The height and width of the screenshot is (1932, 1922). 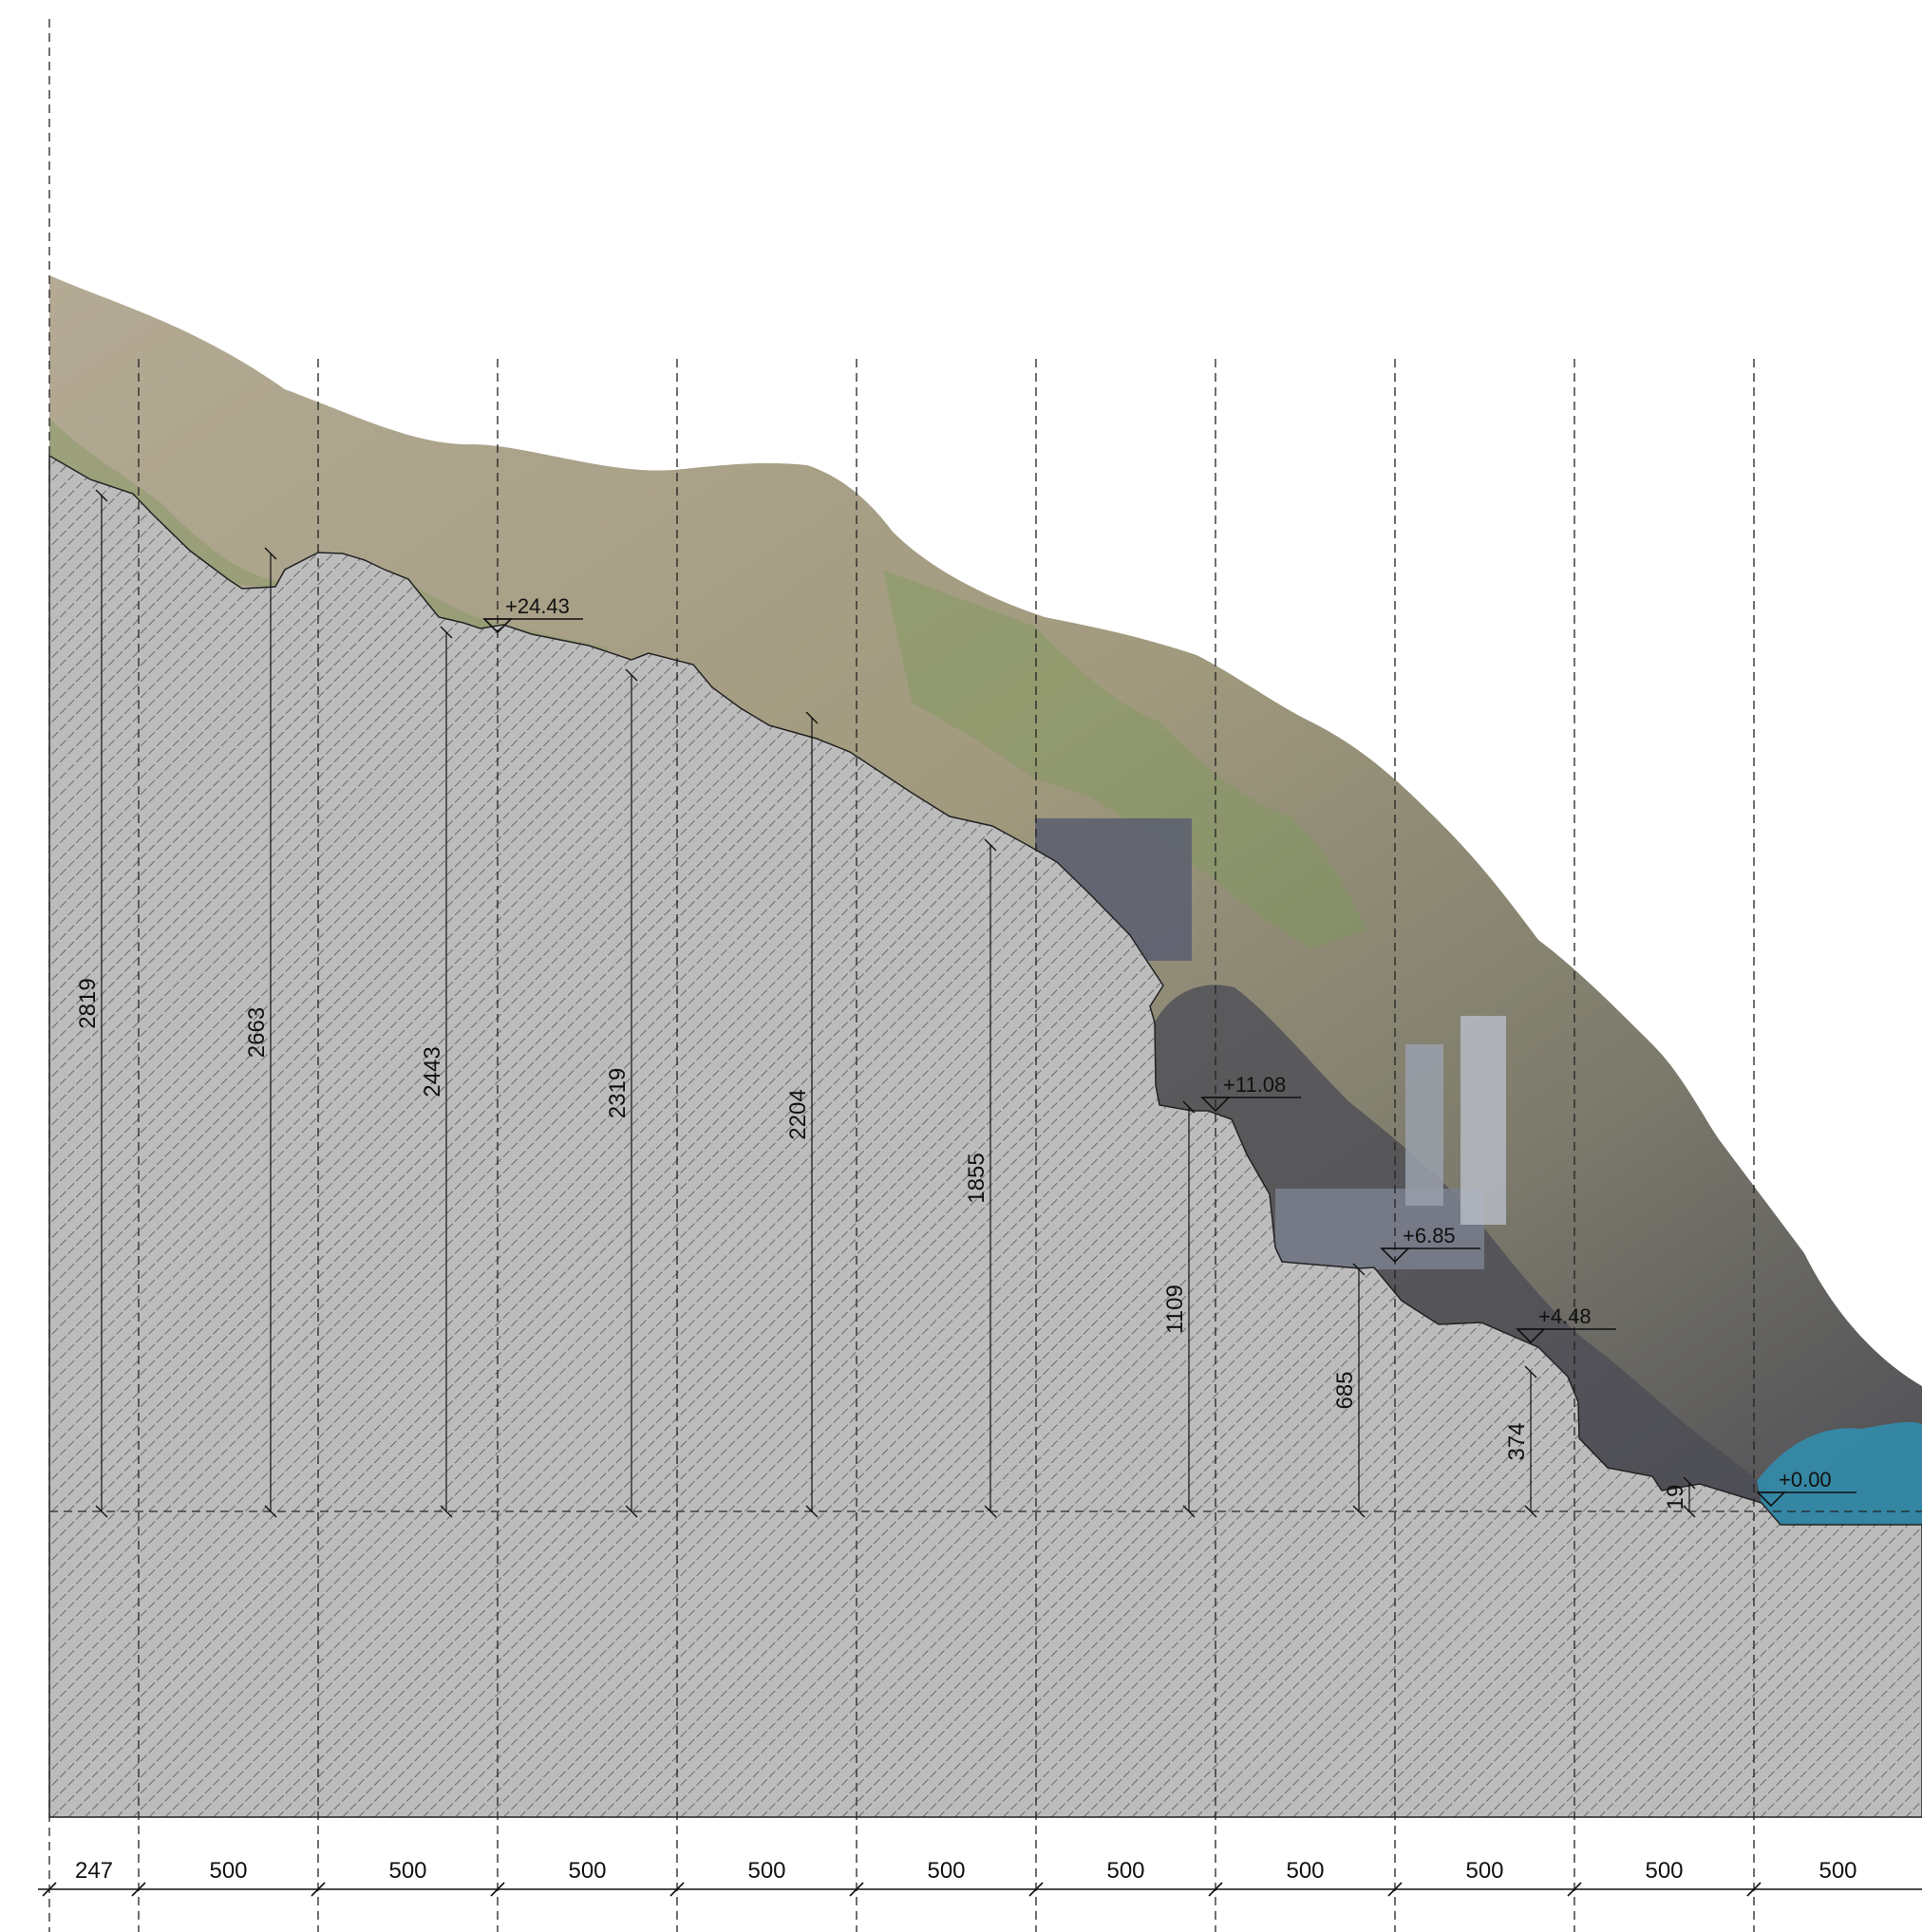 What do you see at coordinates (1565, 1316) in the screenshot?
I see `level-label: +4.48` at bounding box center [1565, 1316].